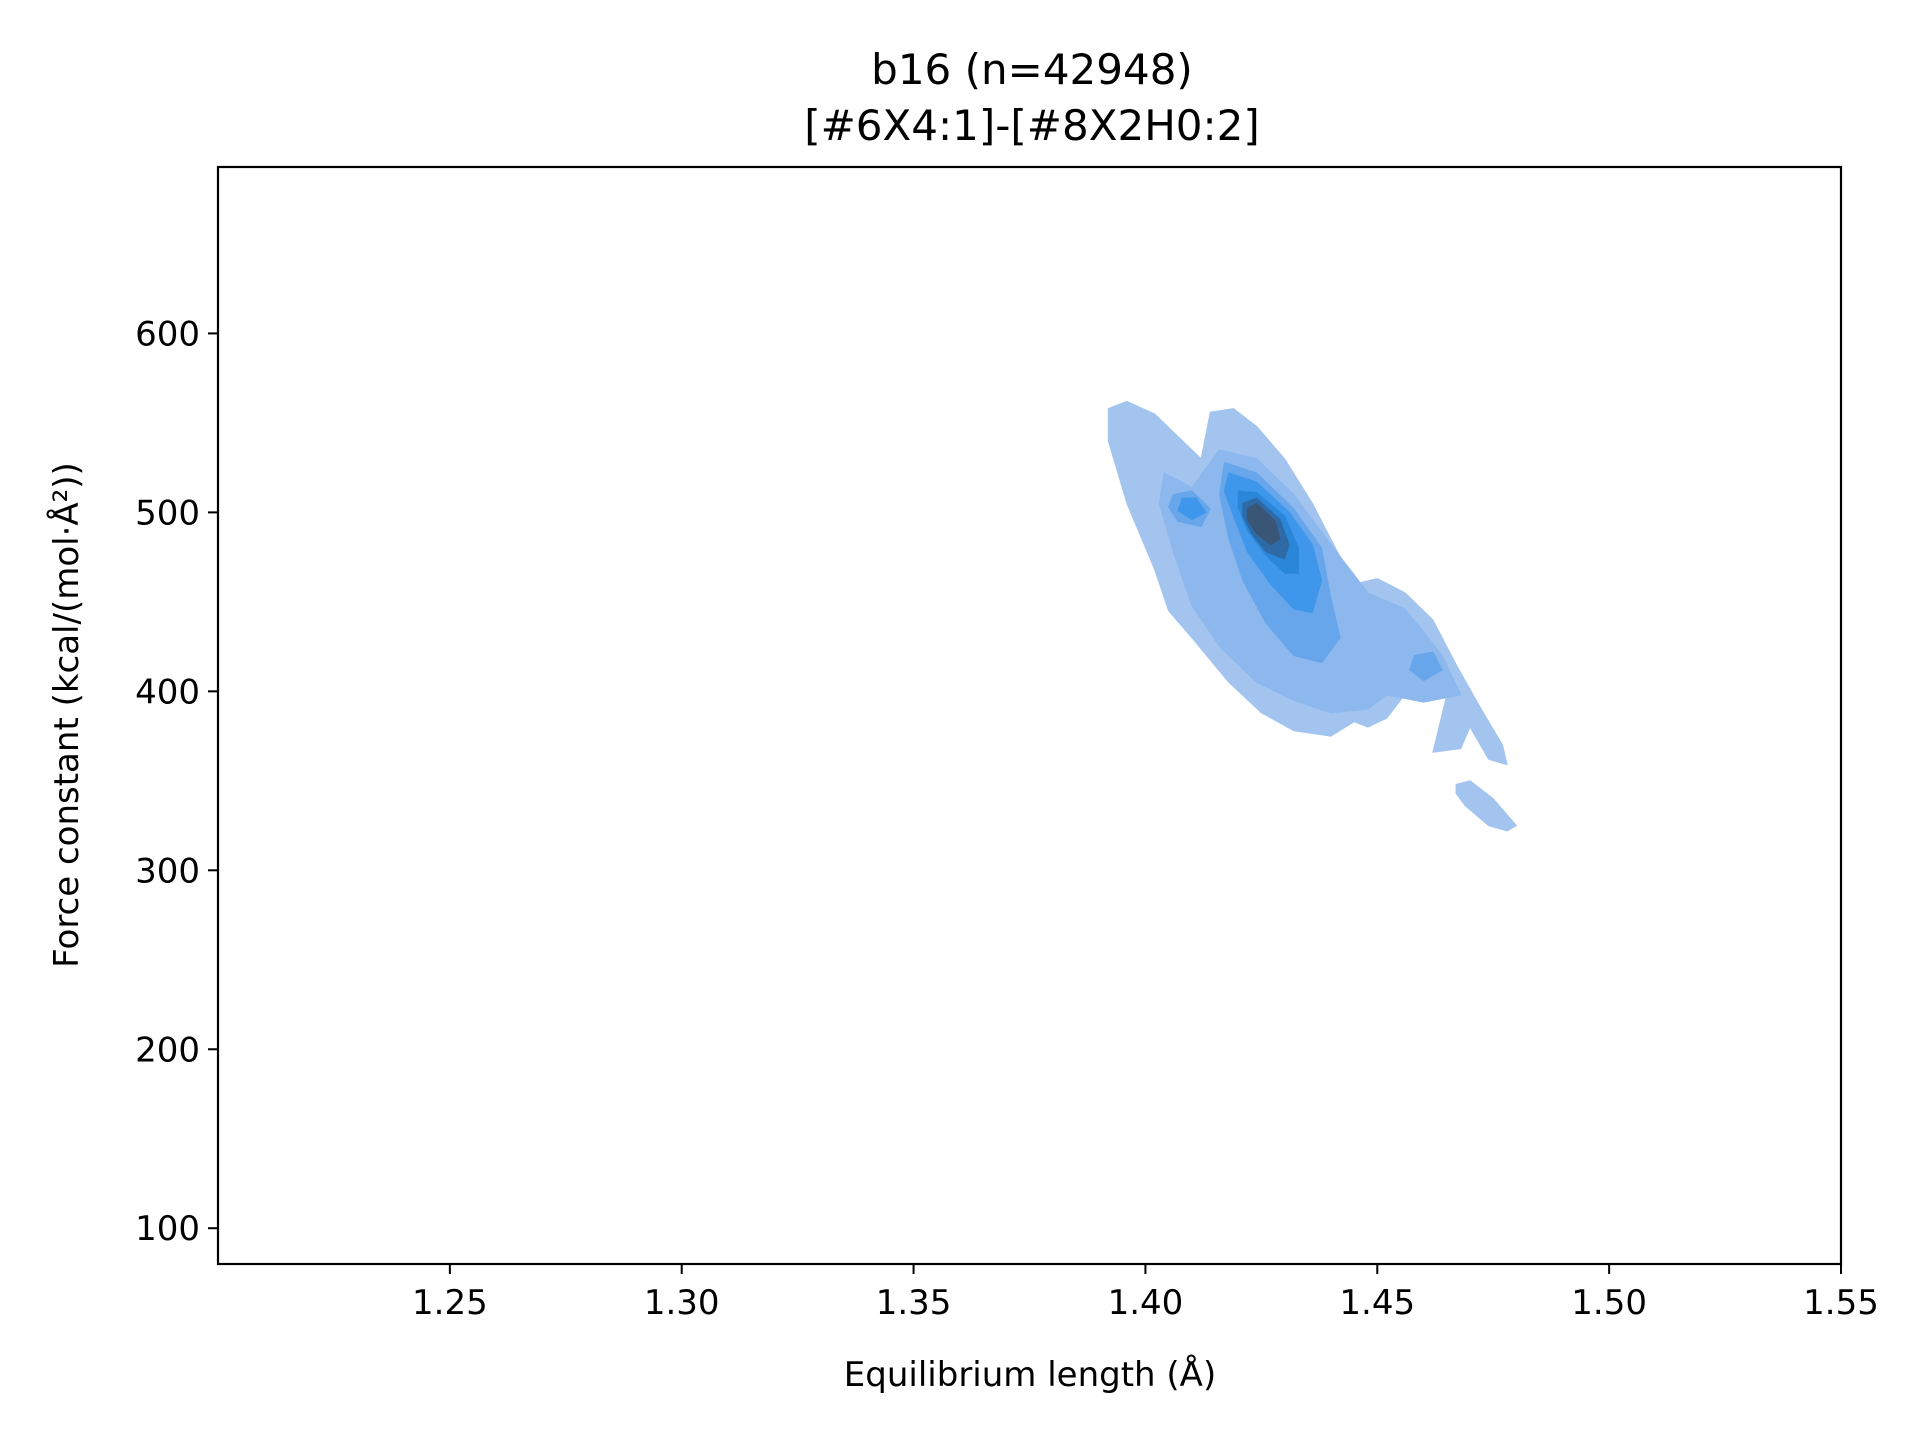 The image size is (1920, 1440). I want to click on x-axis-label: Equilibrium length (Å), so click(1030, 1374).